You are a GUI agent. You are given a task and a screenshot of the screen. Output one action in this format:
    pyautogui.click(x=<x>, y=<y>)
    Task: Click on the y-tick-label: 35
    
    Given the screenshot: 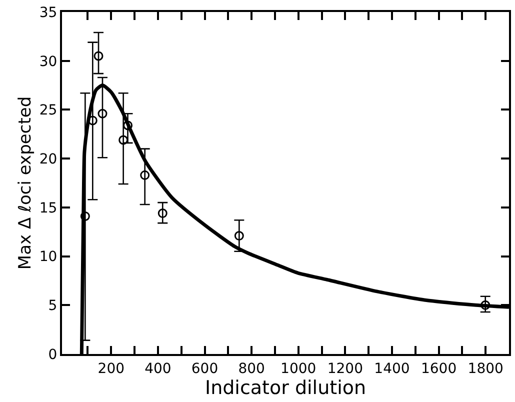 What is the action you would take?
    pyautogui.click(x=48, y=12)
    